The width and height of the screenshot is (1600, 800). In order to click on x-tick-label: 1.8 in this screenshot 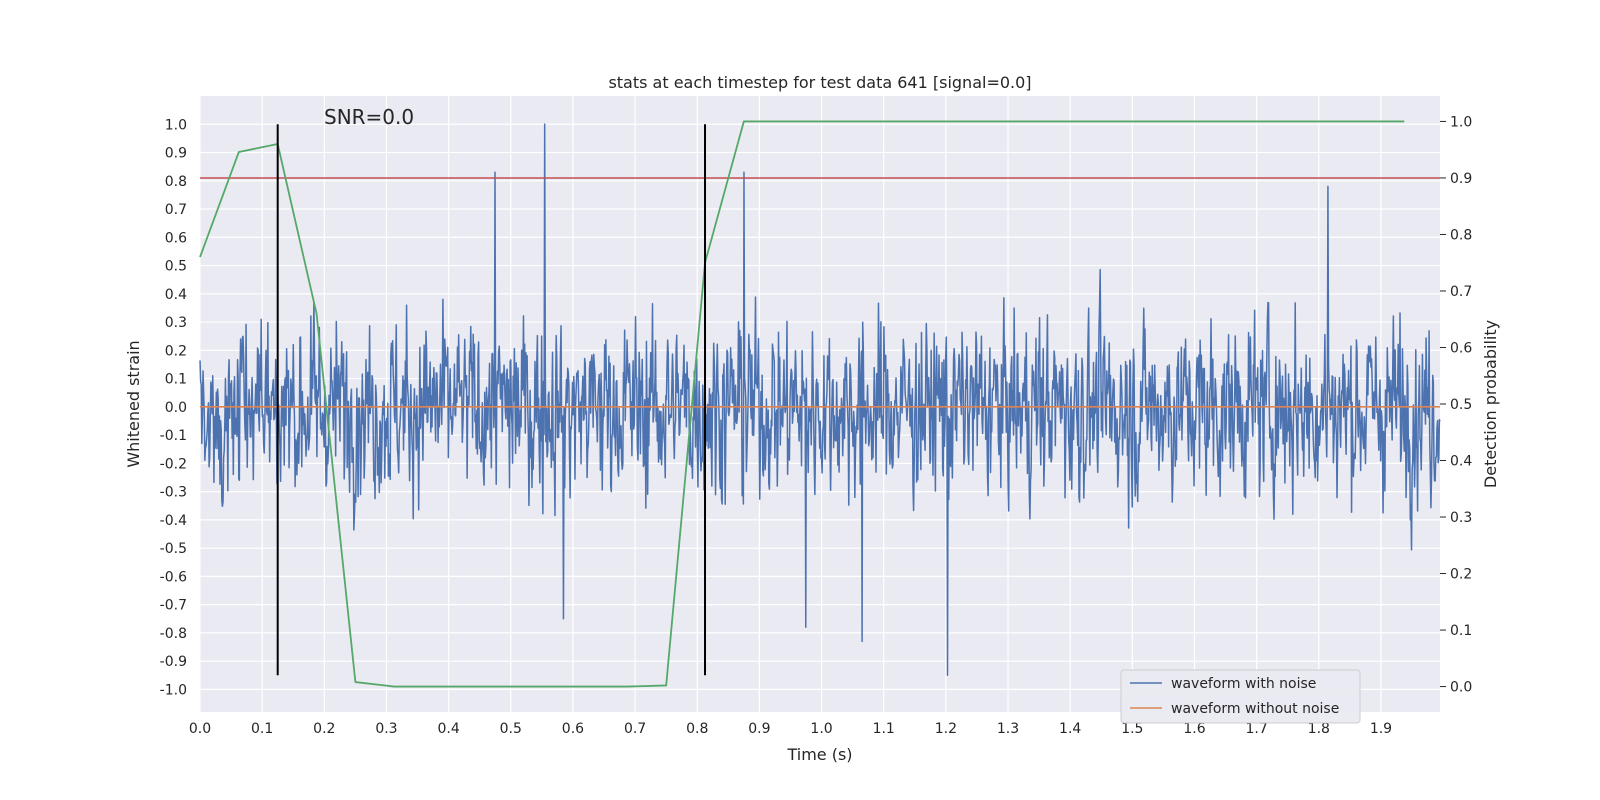, I will do `click(1319, 729)`.